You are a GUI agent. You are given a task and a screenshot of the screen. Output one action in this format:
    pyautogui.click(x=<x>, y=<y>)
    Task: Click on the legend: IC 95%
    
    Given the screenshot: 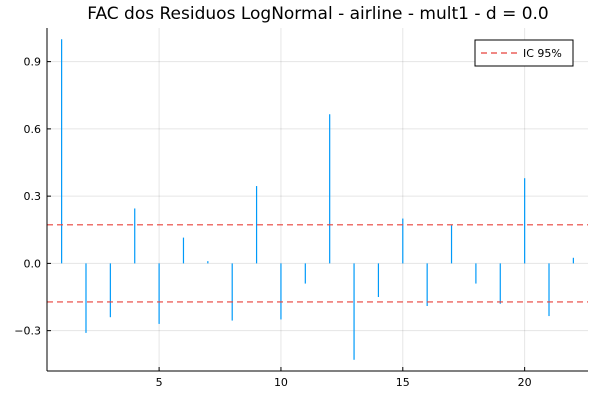 What is the action you would take?
    pyautogui.click(x=524, y=53)
    